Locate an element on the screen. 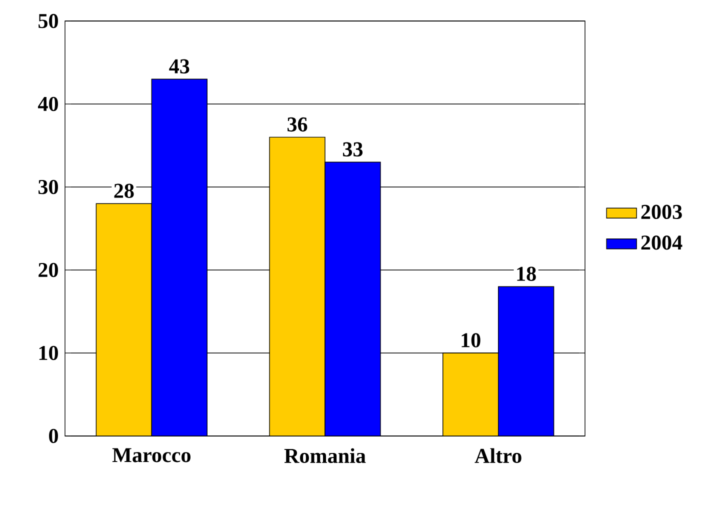  y-tick-label: 10 is located at coordinates (48, 353).